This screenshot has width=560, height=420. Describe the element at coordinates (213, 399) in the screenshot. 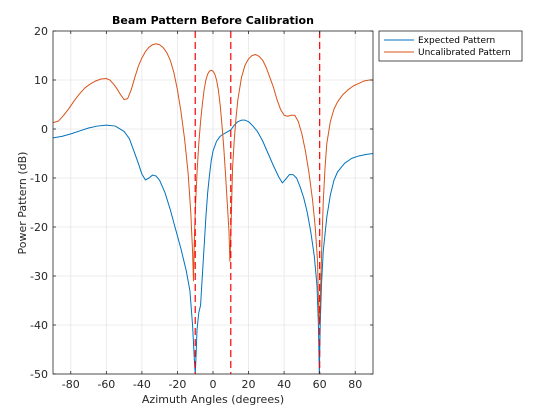

I see `x-axis-label: Azimuth Angles (degrees)` at that location.